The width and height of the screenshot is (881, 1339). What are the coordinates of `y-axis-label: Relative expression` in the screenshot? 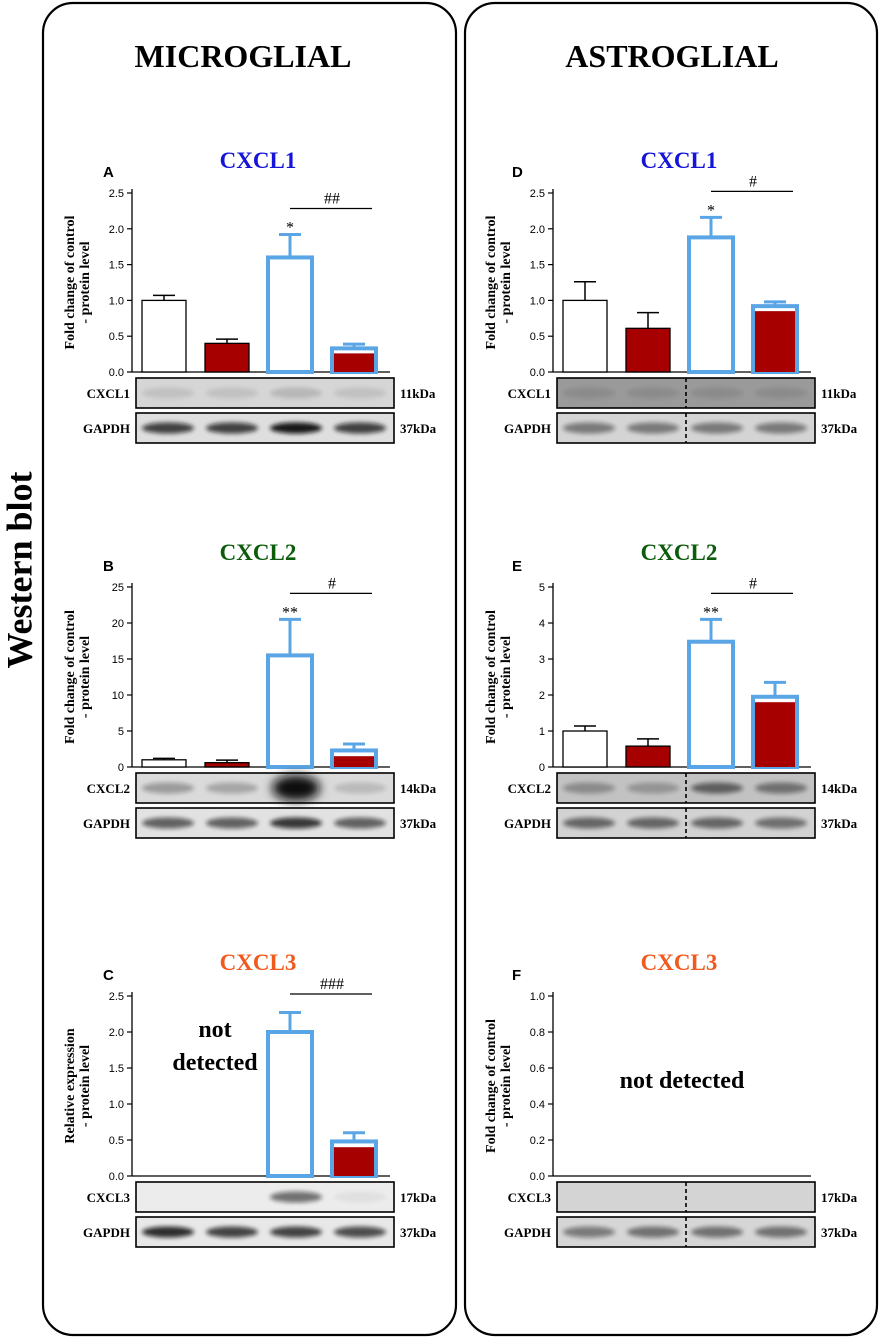 It's located at (70, 1085).